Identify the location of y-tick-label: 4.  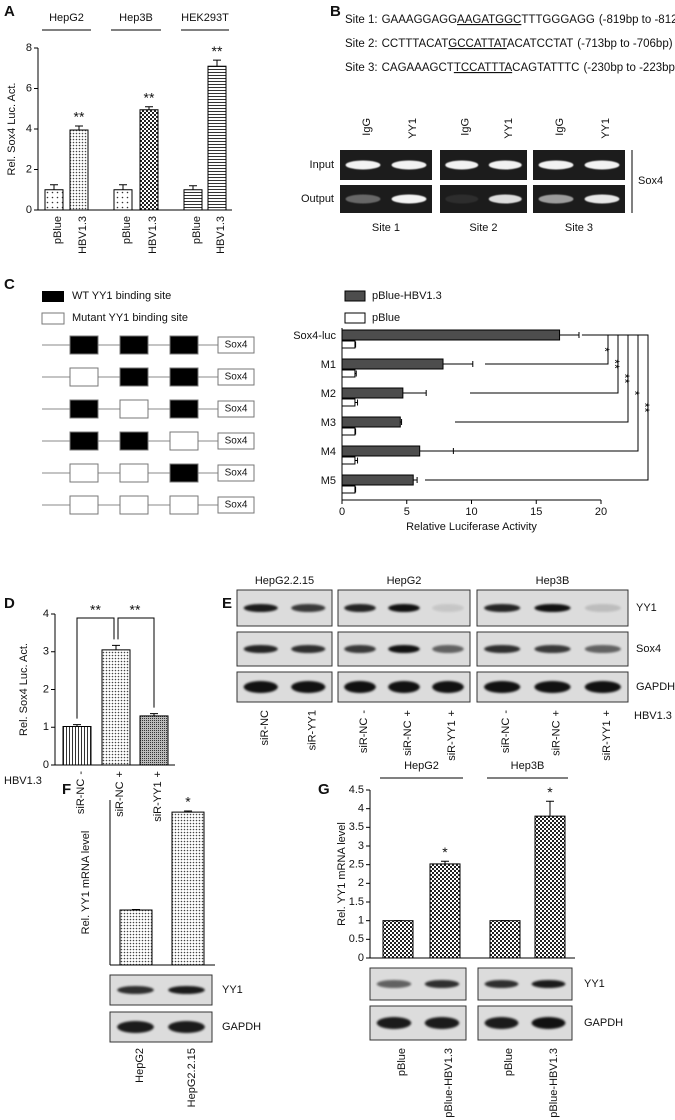
(29, 129).